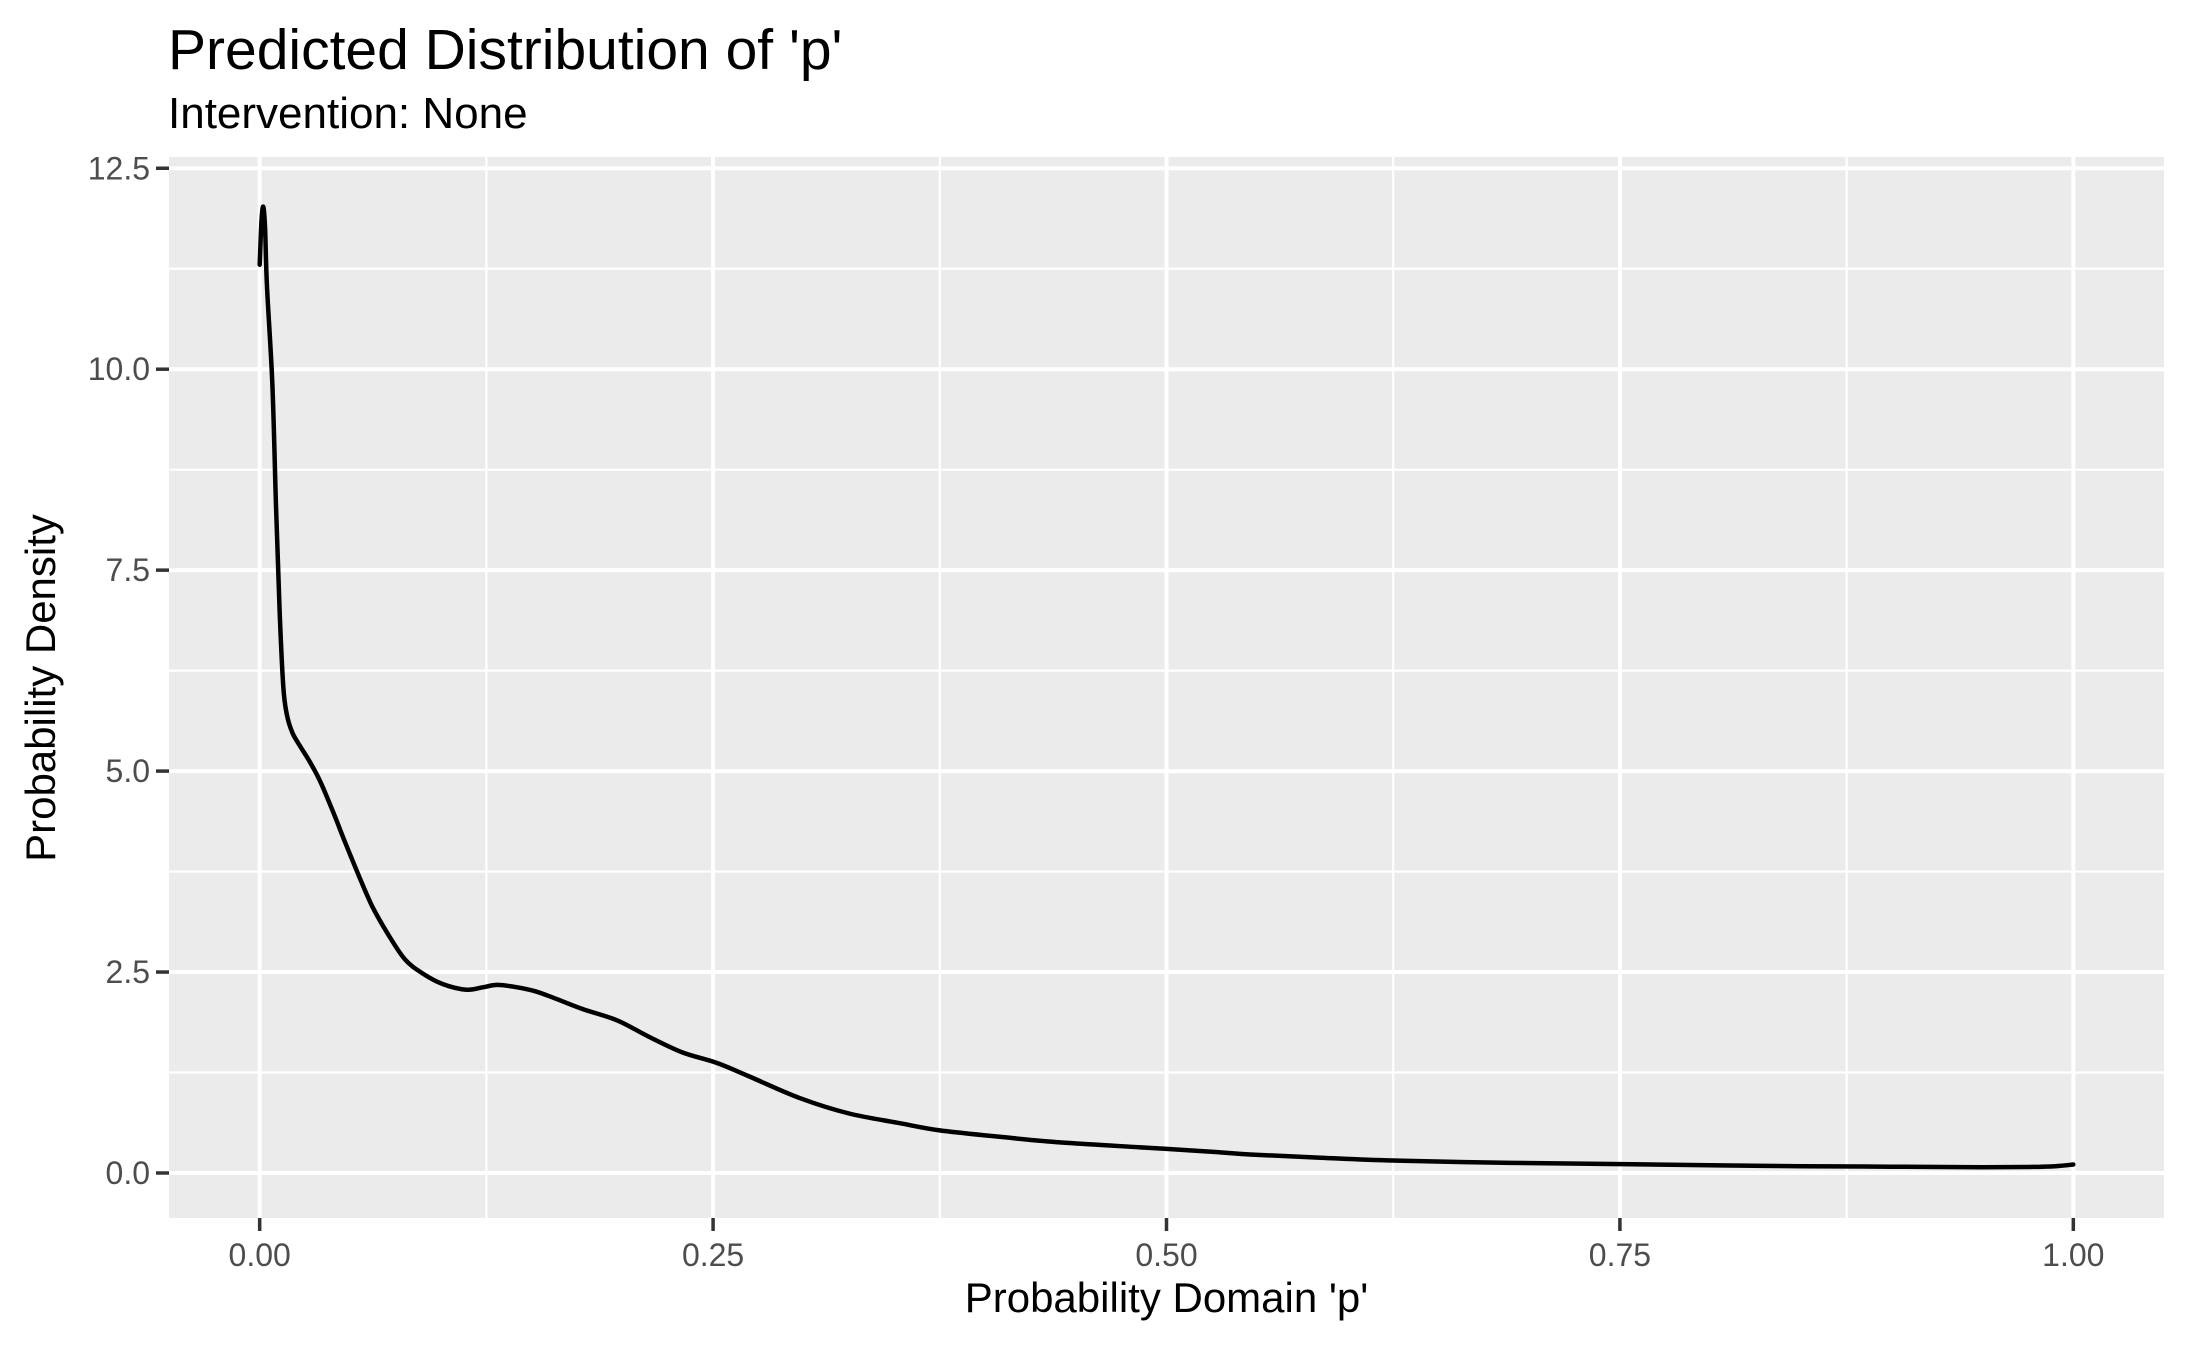 This screenshot has width=2187, height=1350. I want to click on y-axis-title: Probability Density, so click(40, 688).